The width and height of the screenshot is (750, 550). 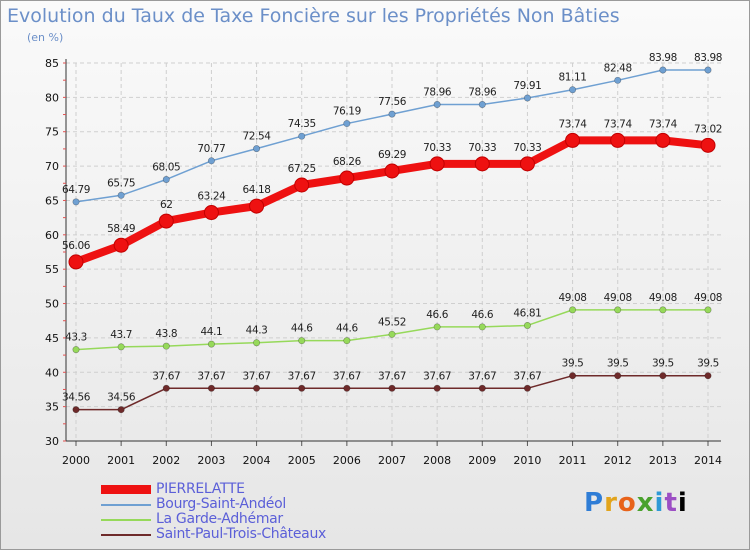 I want to click on data-label-pierrelatte: 62, so click(x=166, y=205).